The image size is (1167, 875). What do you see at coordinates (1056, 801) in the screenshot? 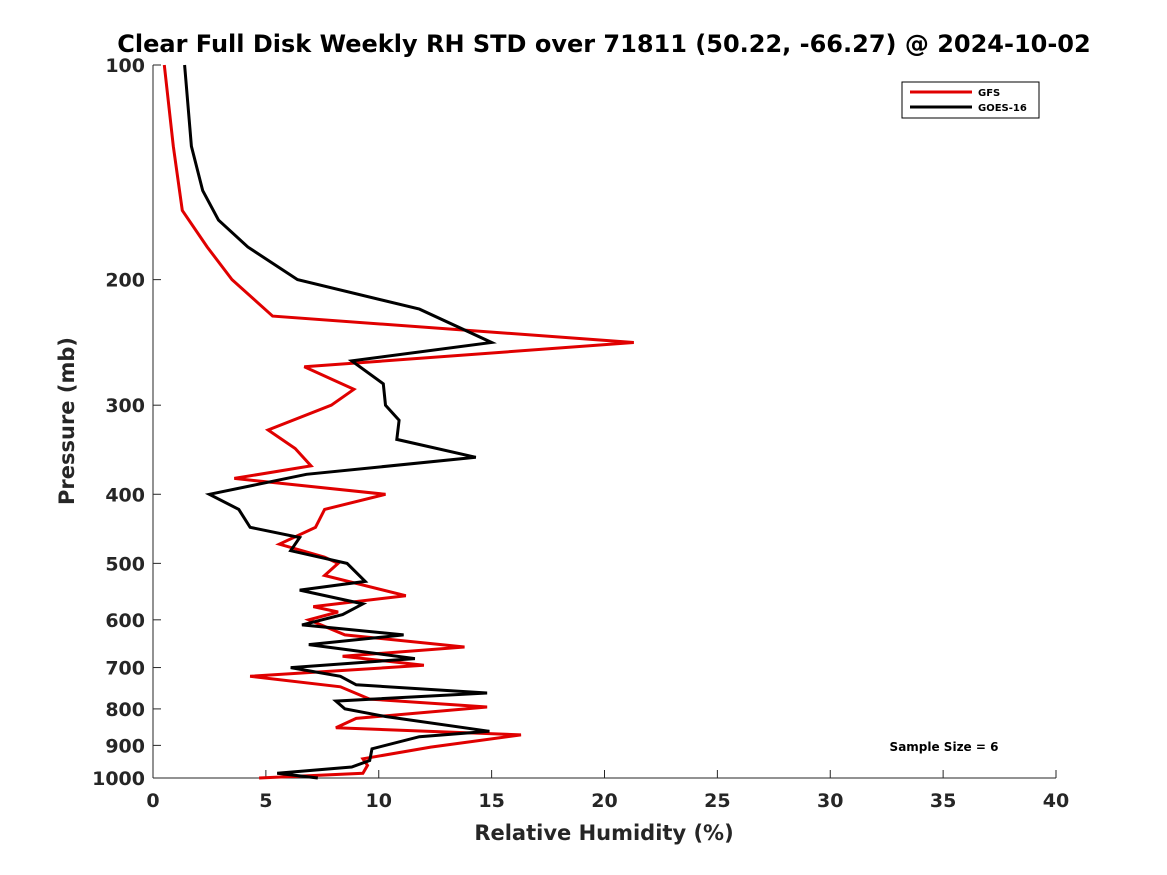
I see `x-tick-label: 40` at bounding box center [1056, 801].